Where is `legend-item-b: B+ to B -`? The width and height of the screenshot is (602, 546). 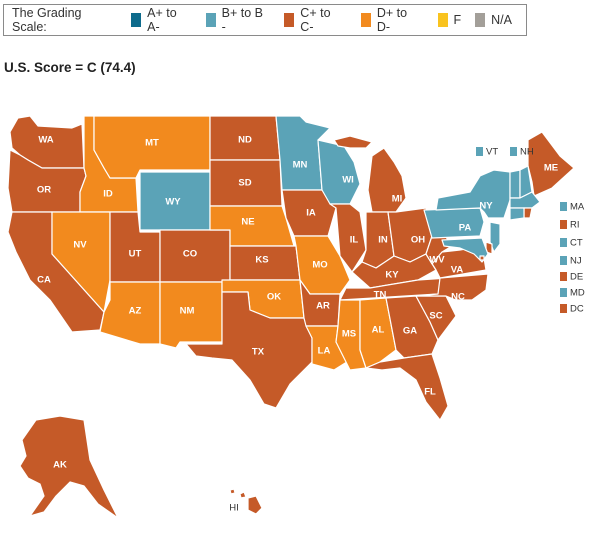
legend-item-b: B+ to B - is located at coordinates (238, 20).